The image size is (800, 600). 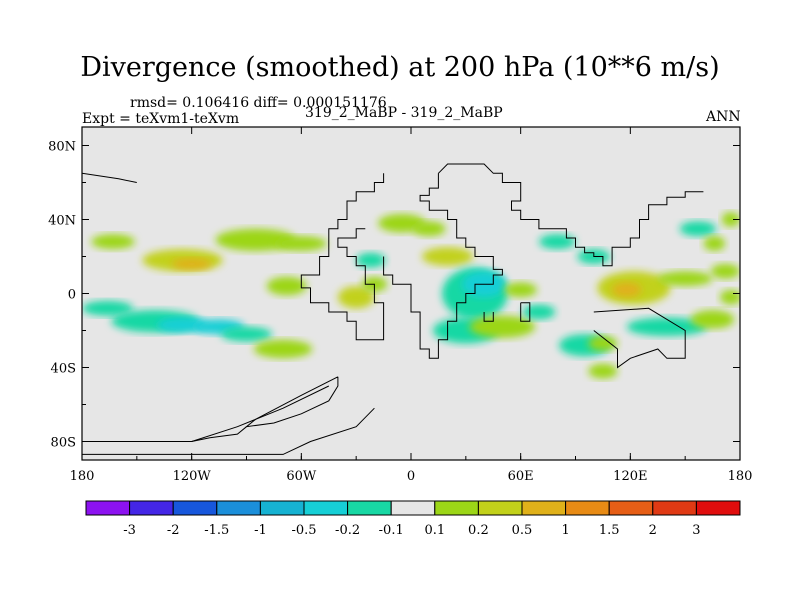 What do you see at coordinates (258, 103) in the screenshot?
I see `stats-text: rmsd= 0.106416 diff= 0.000151176` at bounding box center [258, 103].